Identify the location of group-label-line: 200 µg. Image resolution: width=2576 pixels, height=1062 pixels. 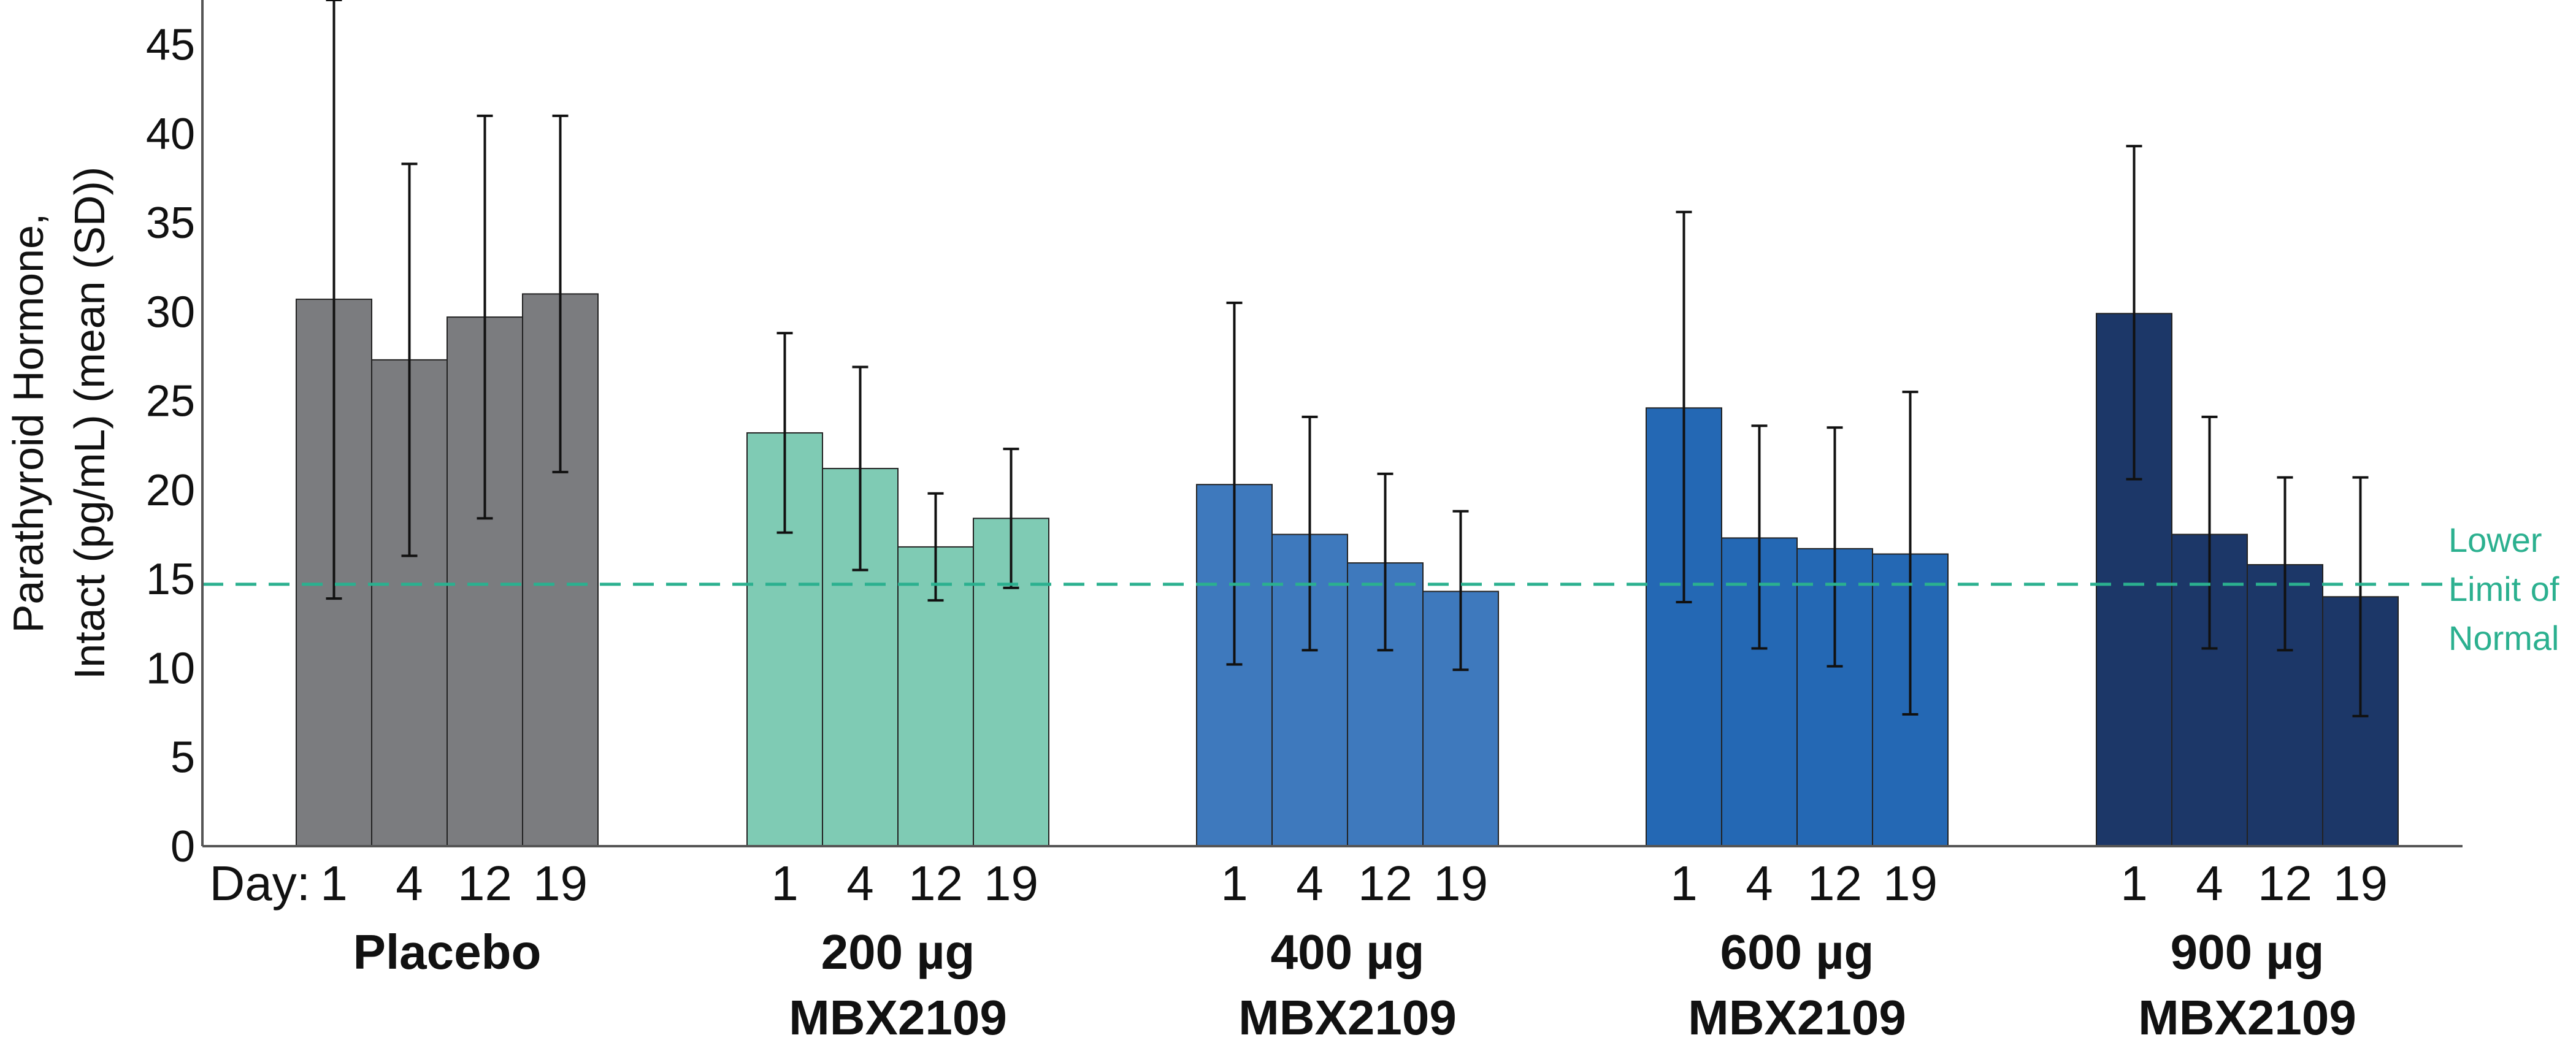
(898, 952).